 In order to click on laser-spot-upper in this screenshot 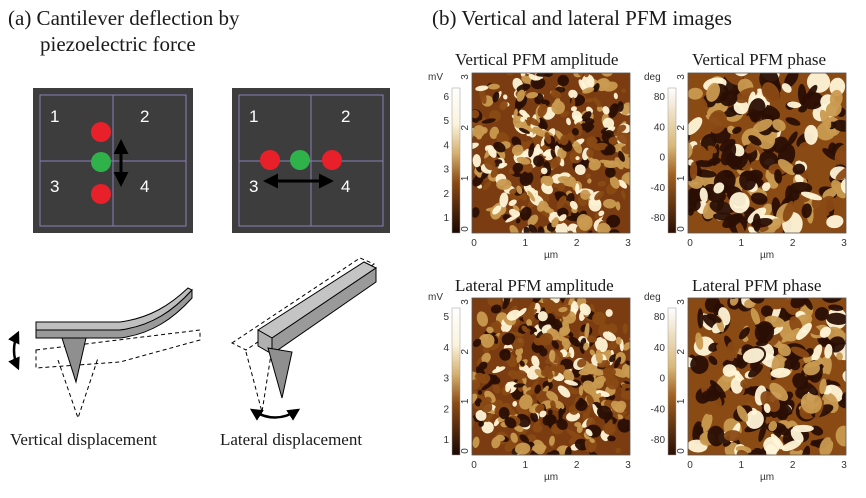, I will do `click(101, 132)`.